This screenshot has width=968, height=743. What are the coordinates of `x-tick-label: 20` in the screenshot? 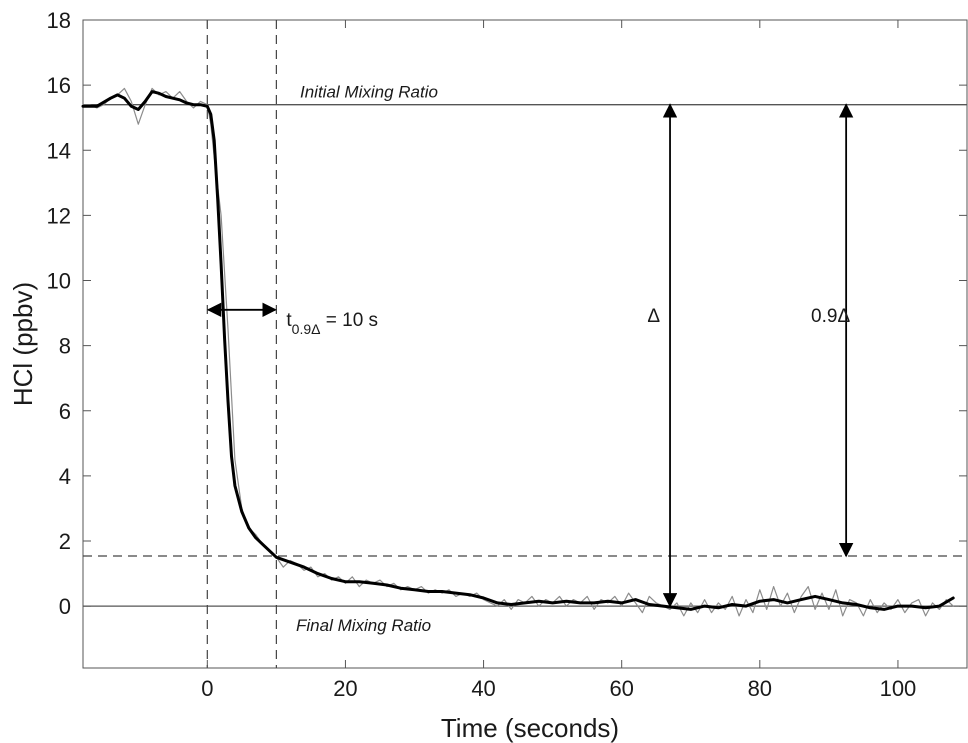 It's located at (345, 688).